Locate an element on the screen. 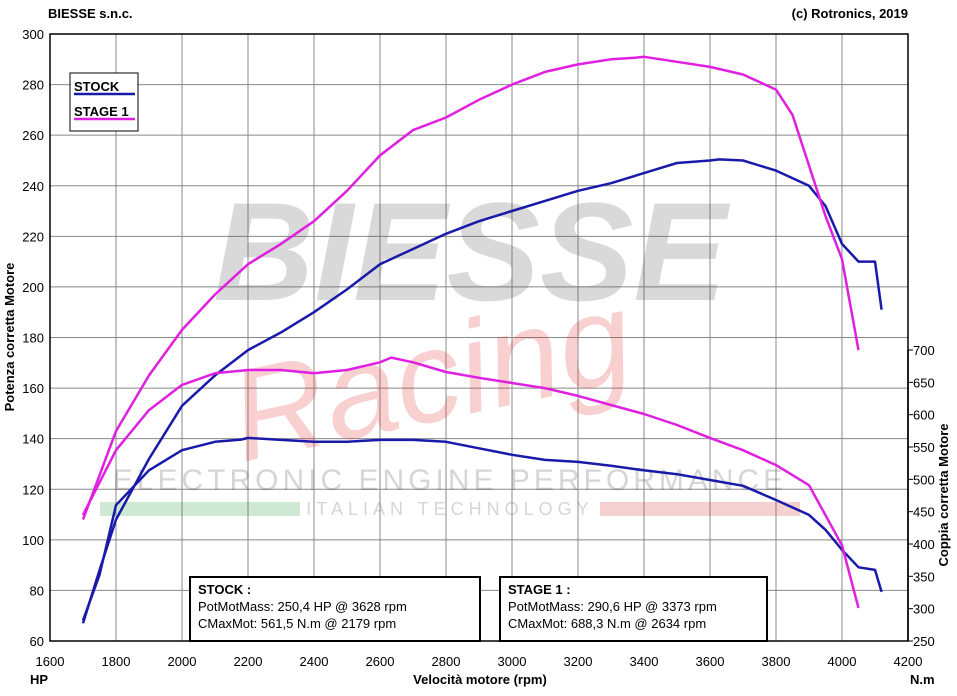 The image size is (957, 696). y2-axis-label: Coppia corretta Motore is located at coordinates (943, 494).